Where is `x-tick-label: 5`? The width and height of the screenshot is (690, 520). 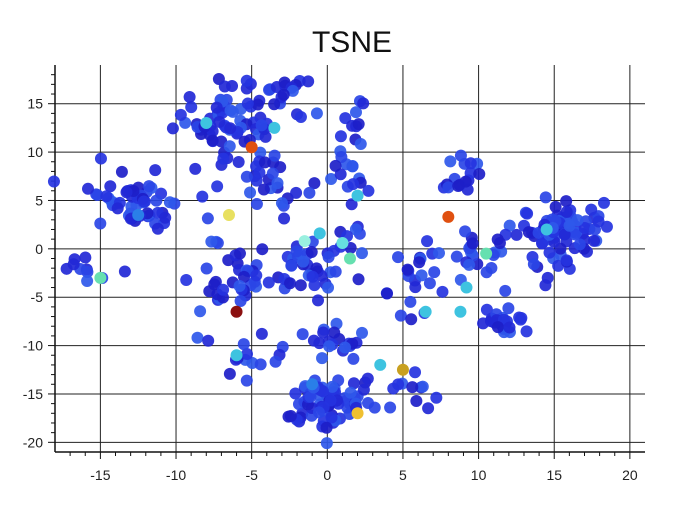 x-tick-label: 5 is located at coordinates (403, 475).